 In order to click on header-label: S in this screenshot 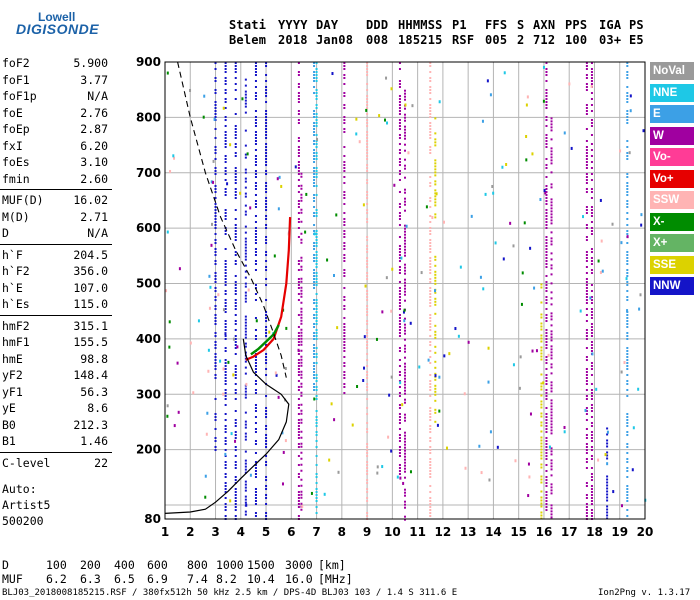, I will do `click(521, 25)`.